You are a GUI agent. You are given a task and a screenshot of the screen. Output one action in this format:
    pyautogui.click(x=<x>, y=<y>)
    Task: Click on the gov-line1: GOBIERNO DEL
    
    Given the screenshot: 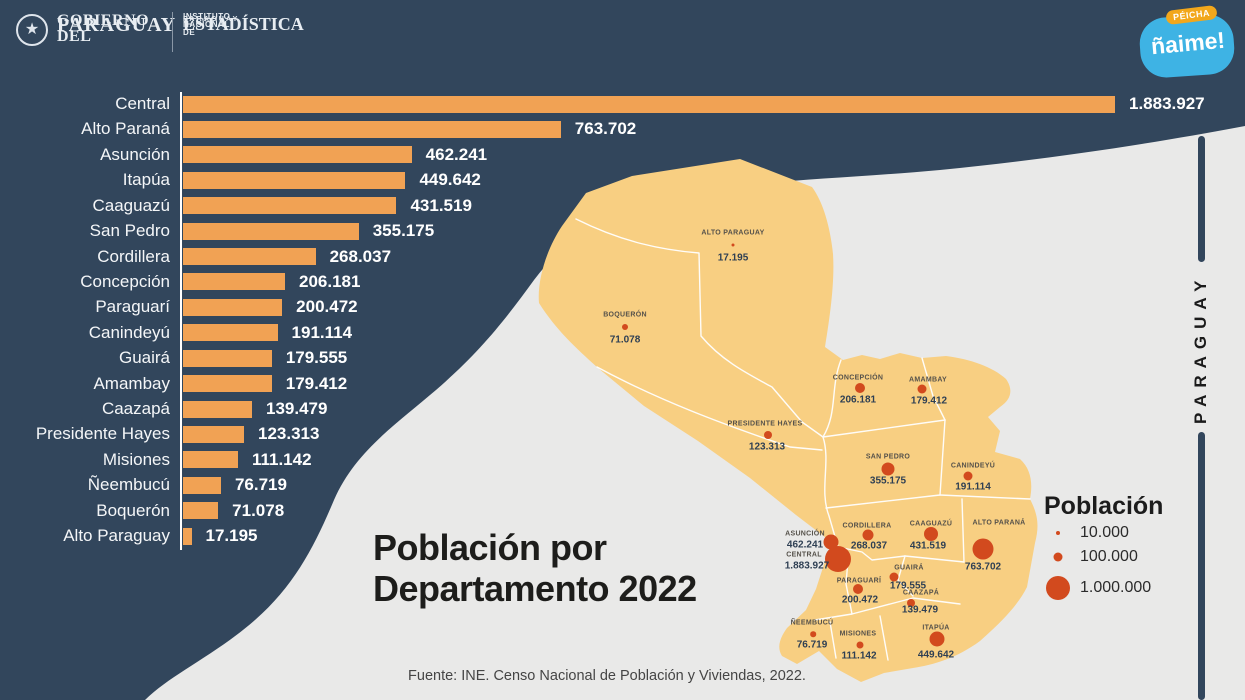 What is the action you would take?
    pyautogui.click(x=103, y=28)
    